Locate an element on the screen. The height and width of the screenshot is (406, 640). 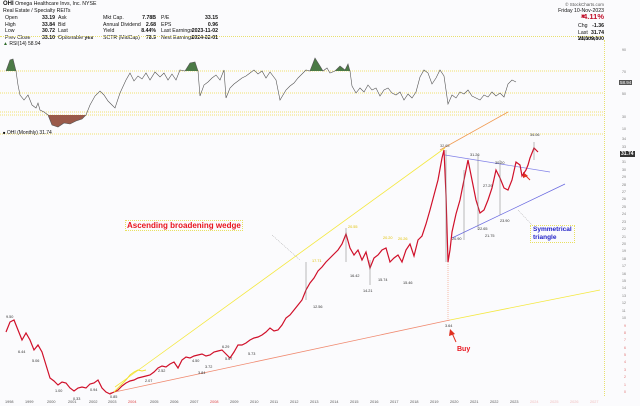
svg-text: 10 is located at coordinates (624, 318).